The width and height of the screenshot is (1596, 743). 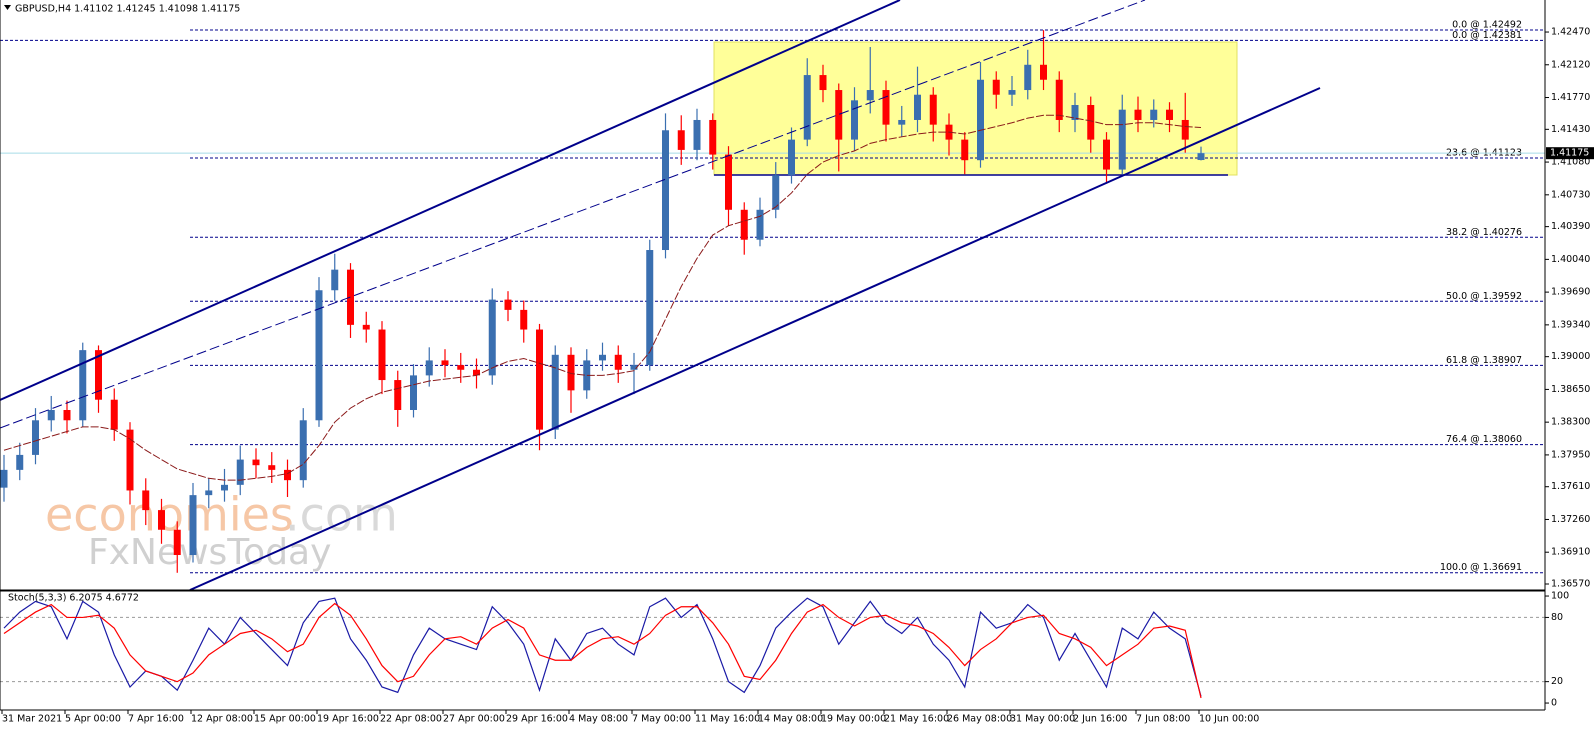 What do you see at coordinates (1570, 584) in the screenshot?
I see `y-tick-label: 1.36570` at bounding box center [1570, 584].